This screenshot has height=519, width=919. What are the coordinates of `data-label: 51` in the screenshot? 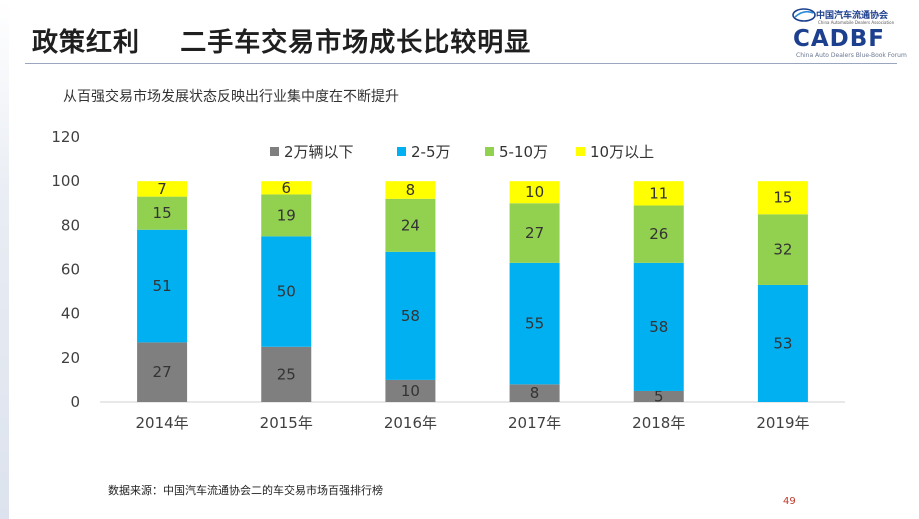 It's located at (162, 286).